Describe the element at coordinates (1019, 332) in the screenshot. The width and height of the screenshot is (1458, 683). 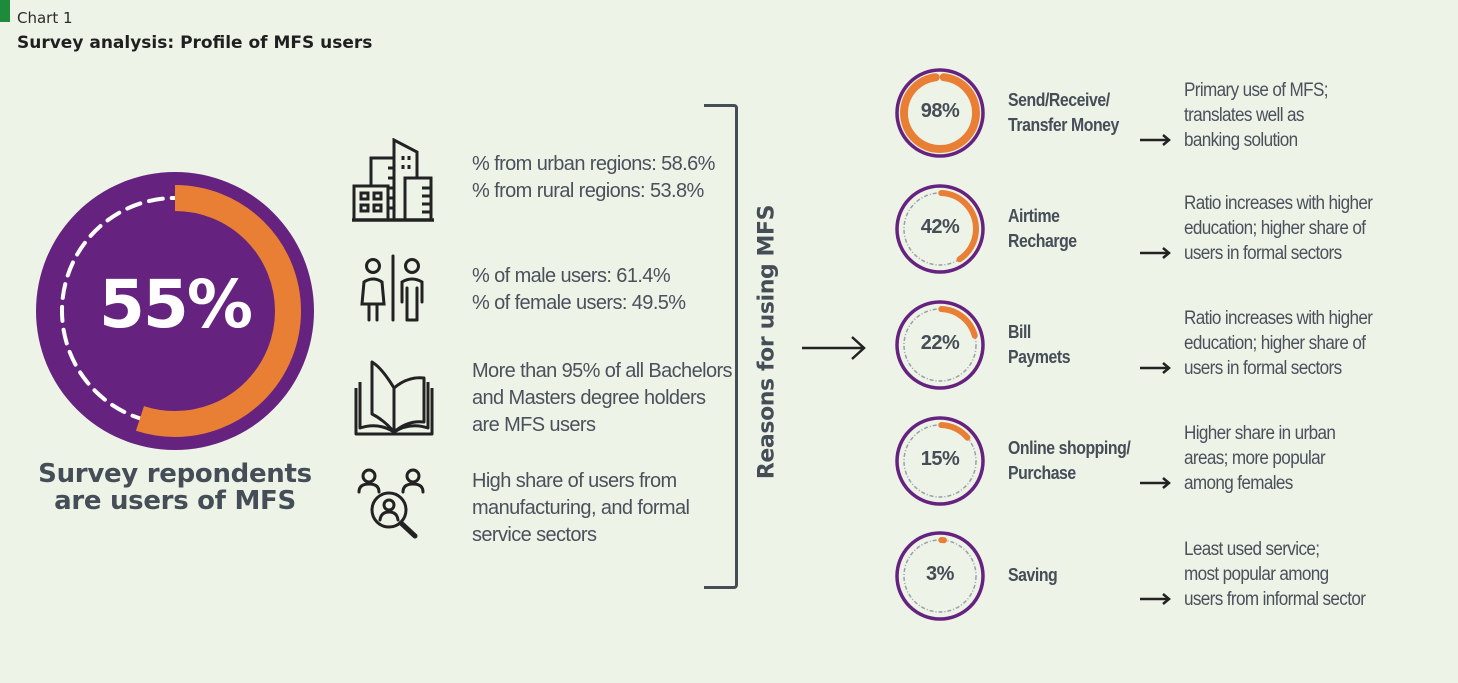
I see `reason-label-line: Bill` at that location.